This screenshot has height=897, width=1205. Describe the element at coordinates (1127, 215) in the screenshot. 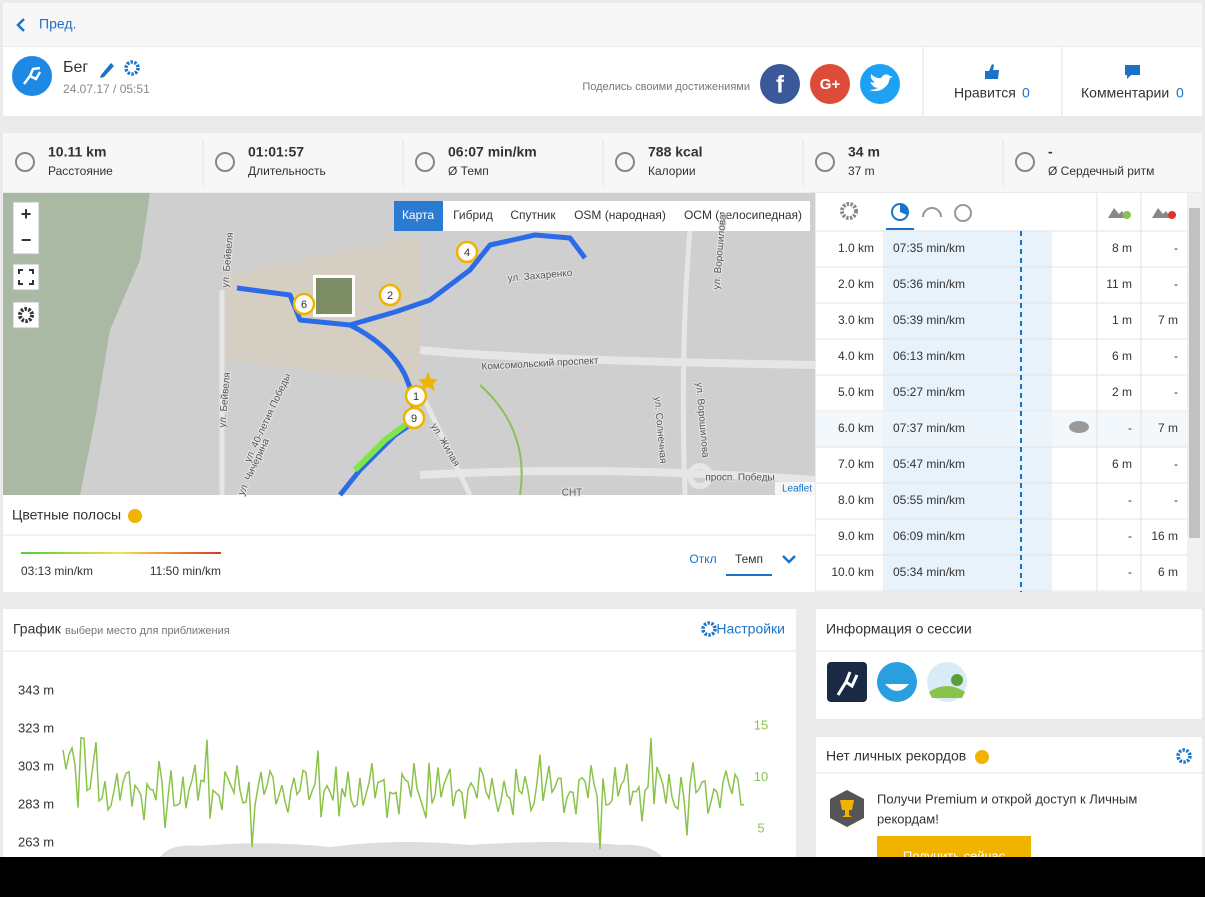

I see `ascent-badge` at that location.